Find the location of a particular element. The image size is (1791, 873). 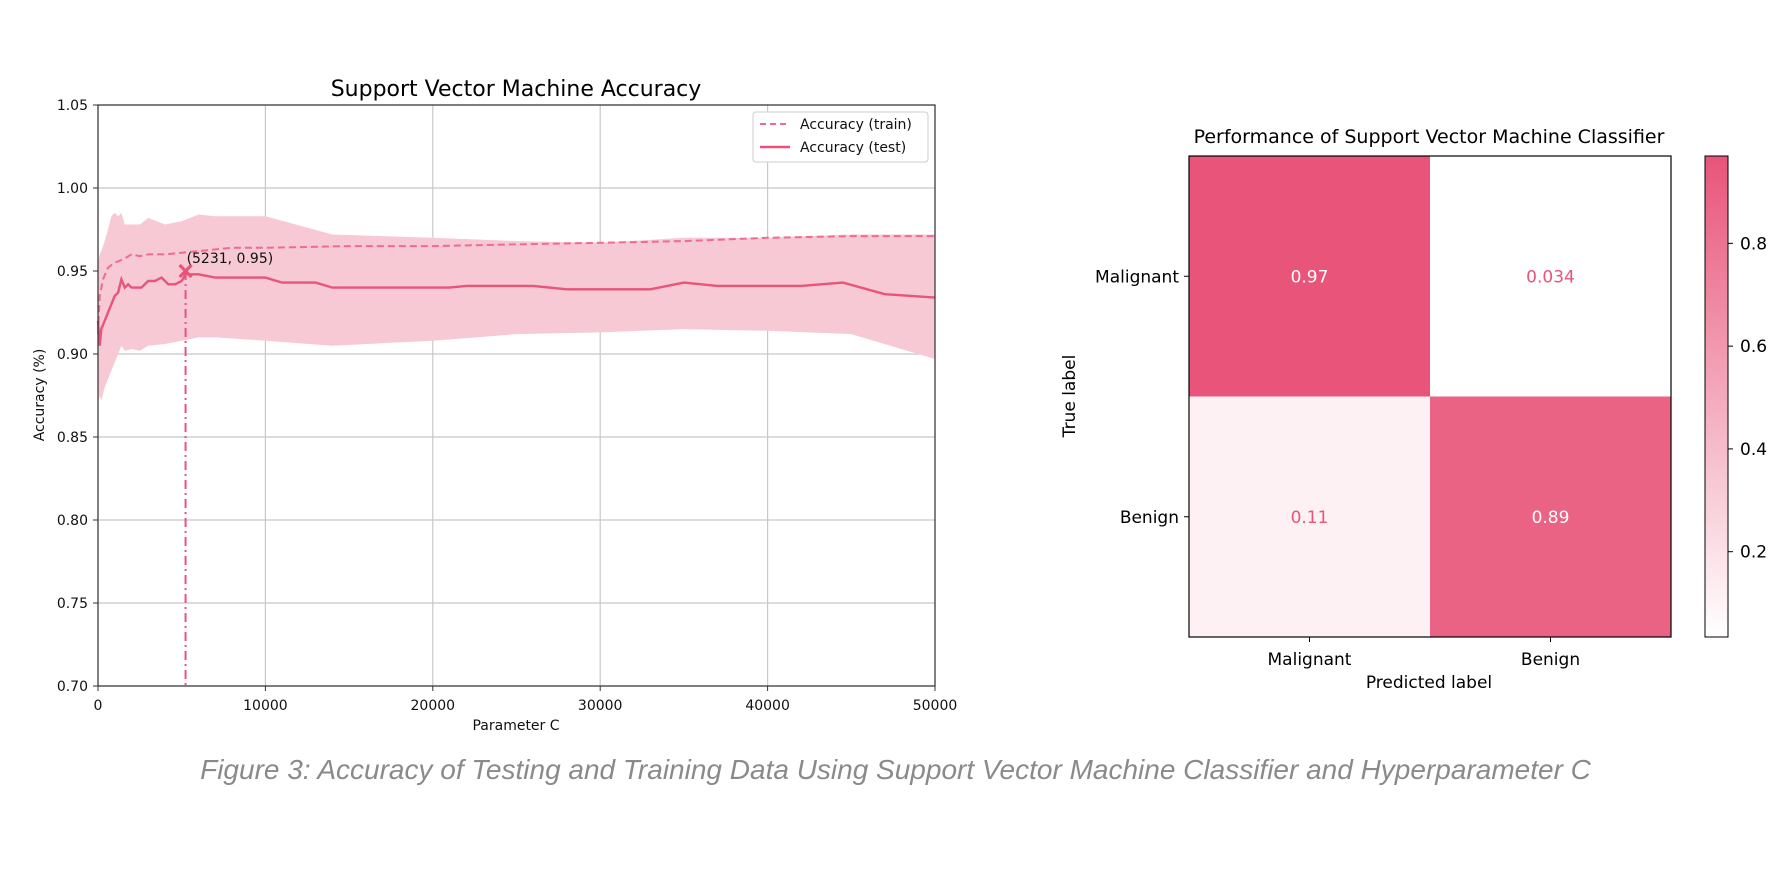

matrix-cell-value: 0.97 is located at coordinates (1310, 277).